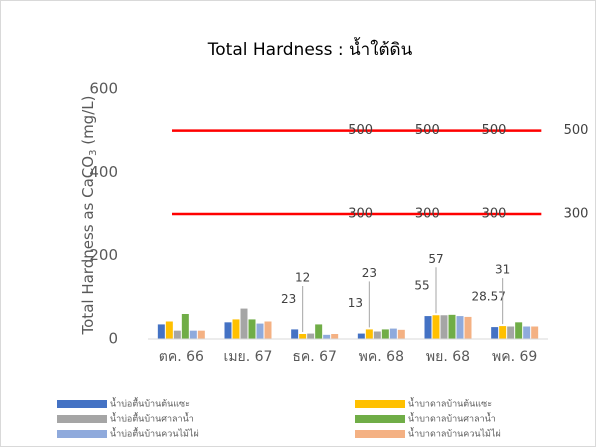 The image size is (596, 447). Describe the element at coordinates (113, 339) in the screenshot. I see `y-tick-label: 0` at that location.